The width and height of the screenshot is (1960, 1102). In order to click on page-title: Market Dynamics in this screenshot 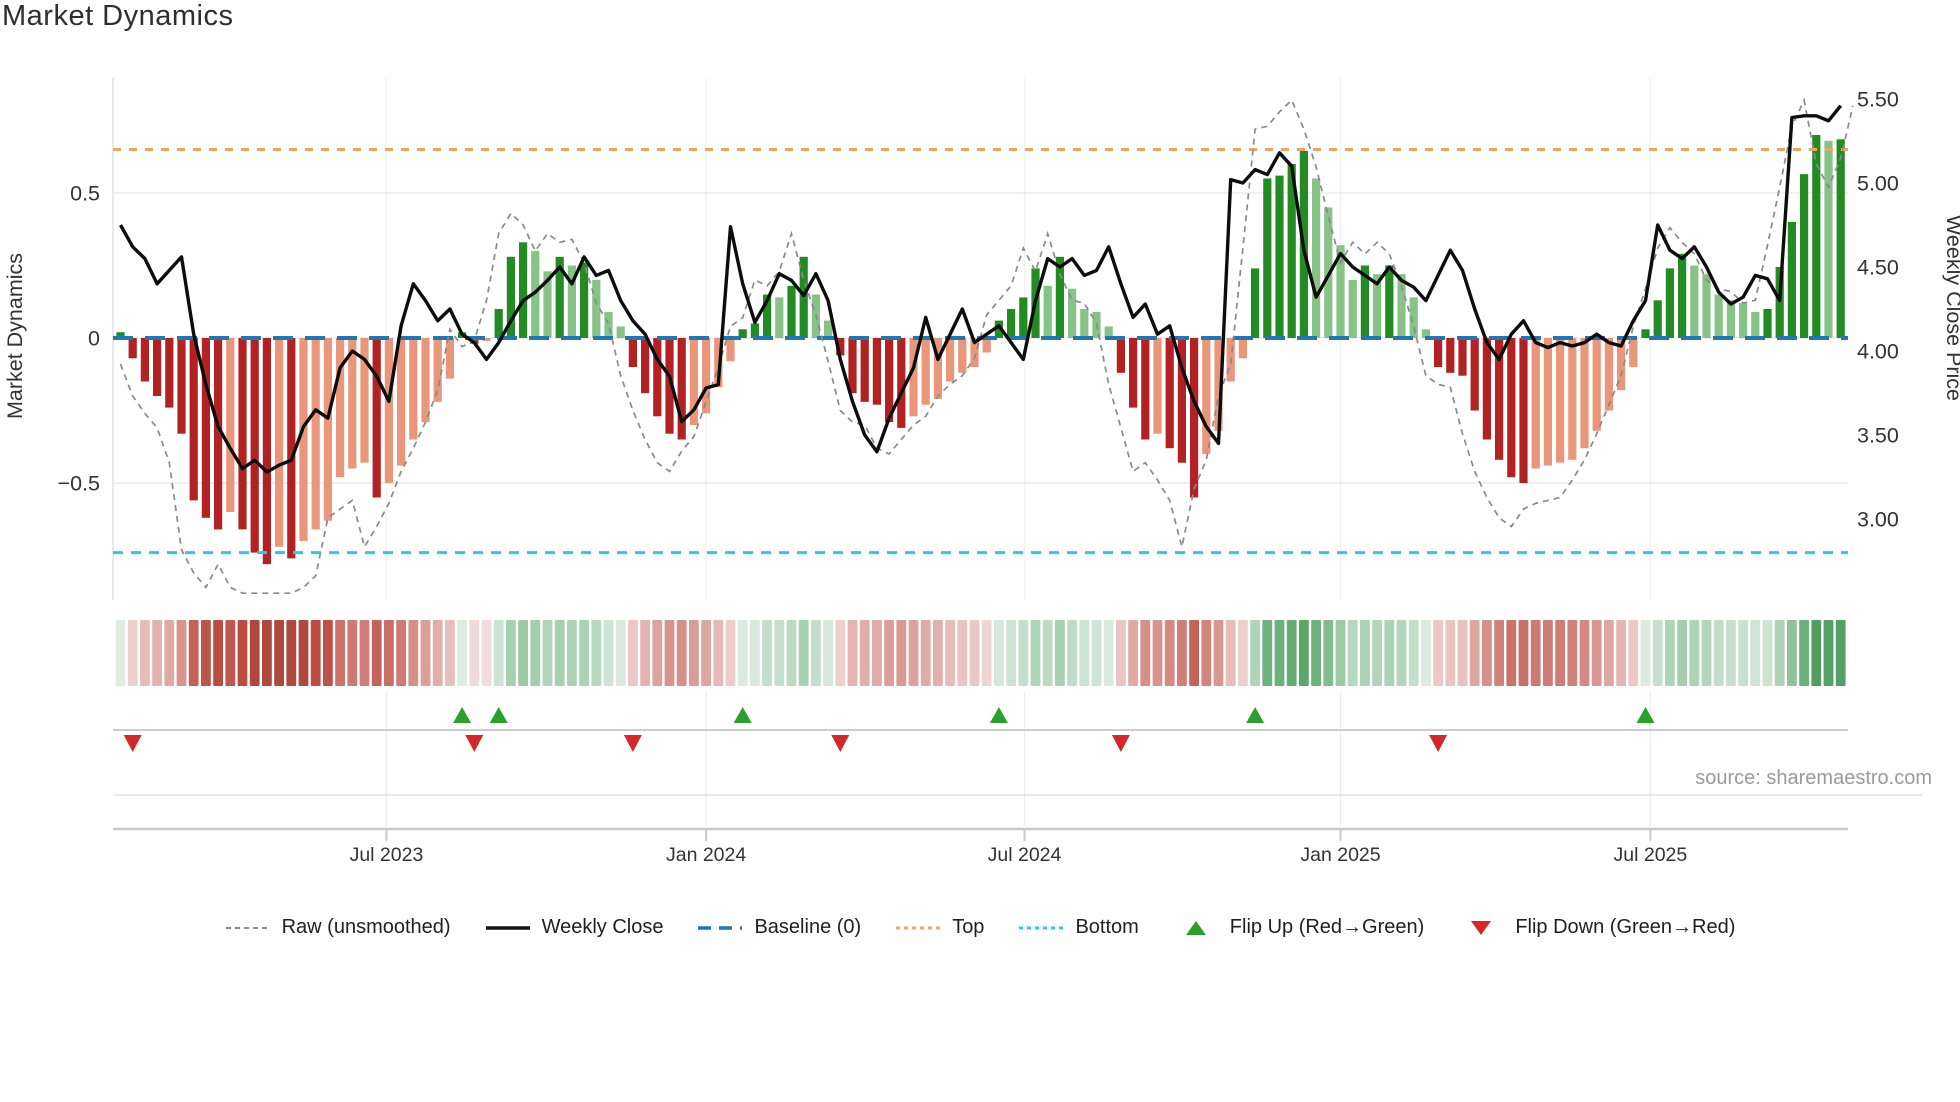, I will do `click(118, 16)`.